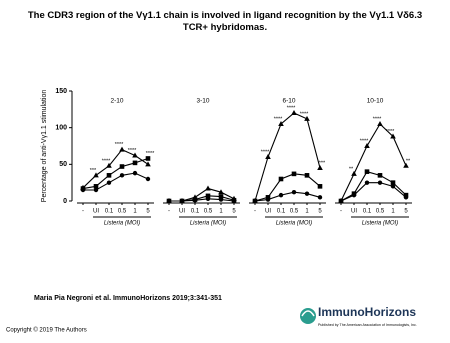  What do you see at coordinates (367, 312) in the screenshot?
I see `logo-text: ImmunoHorizons` at bounding box center [367, 312].